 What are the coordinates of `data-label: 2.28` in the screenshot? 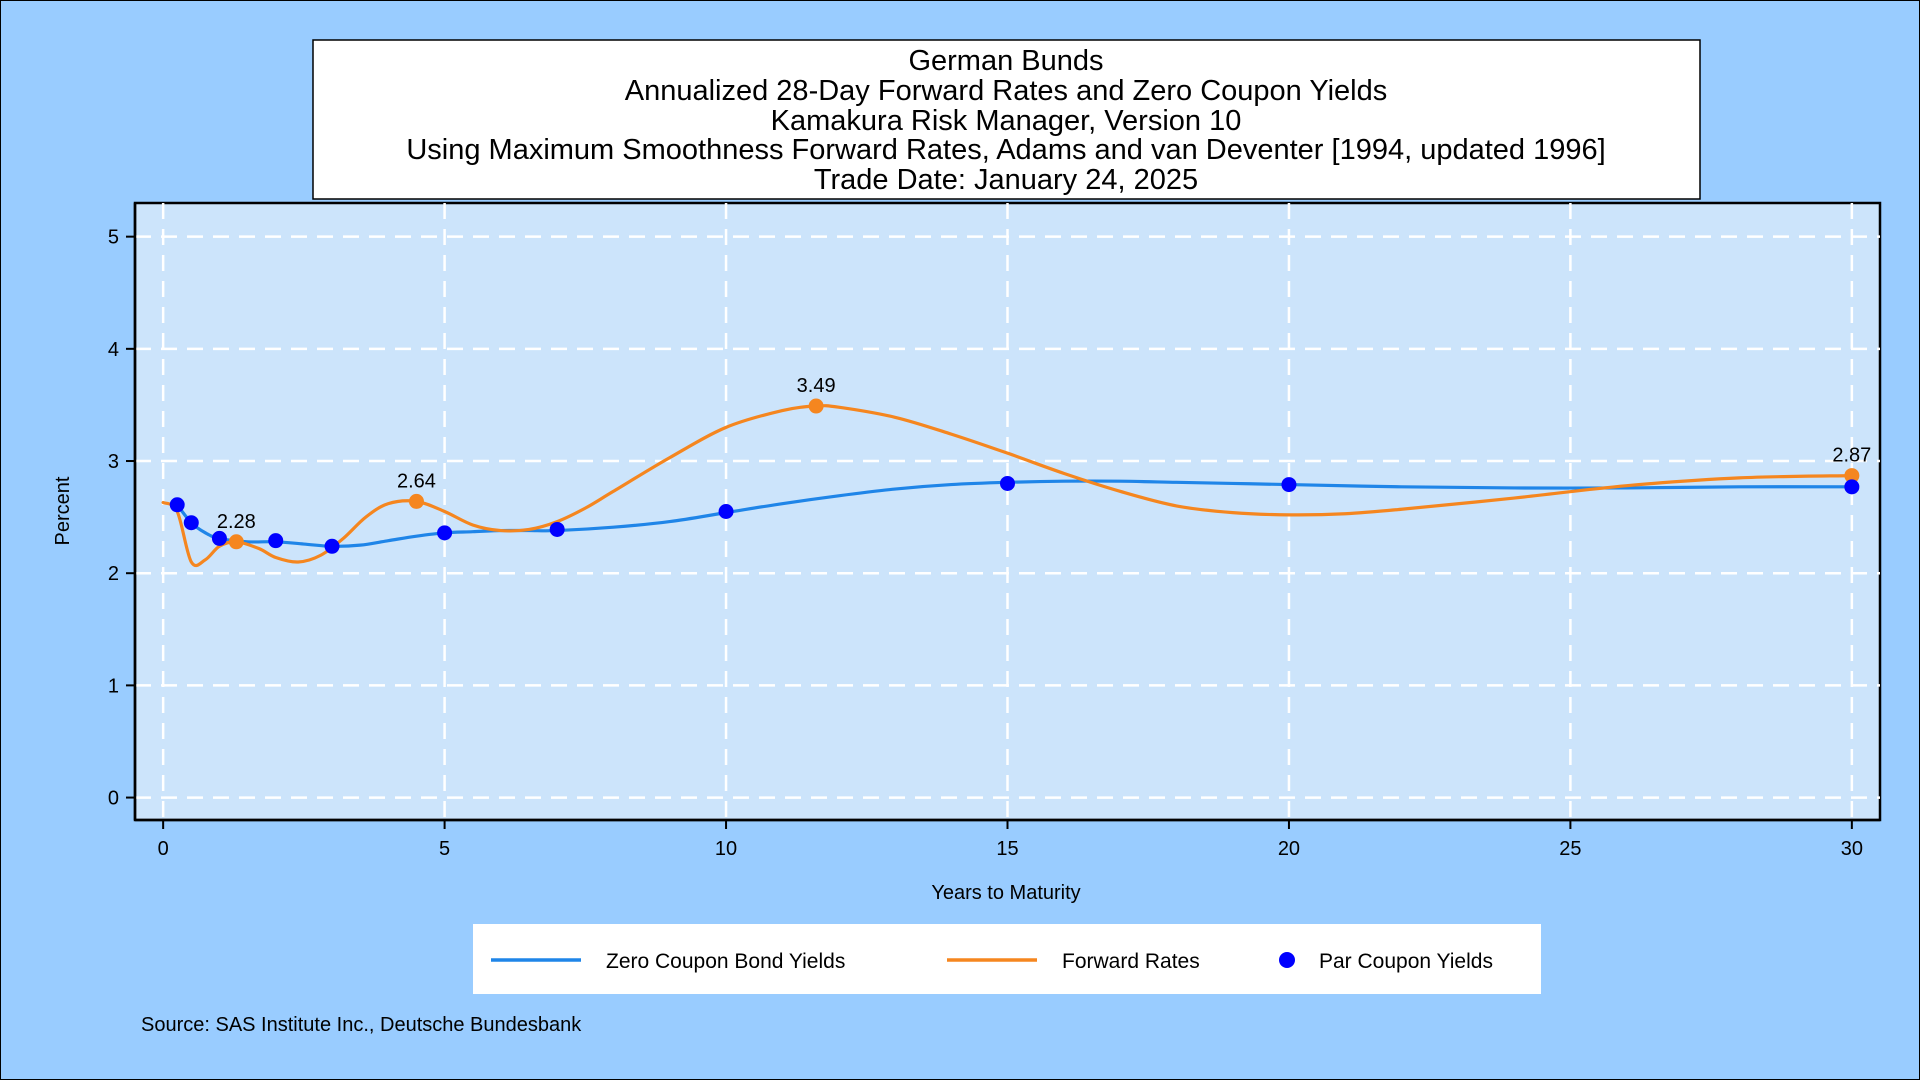 It's located at (236, 522).